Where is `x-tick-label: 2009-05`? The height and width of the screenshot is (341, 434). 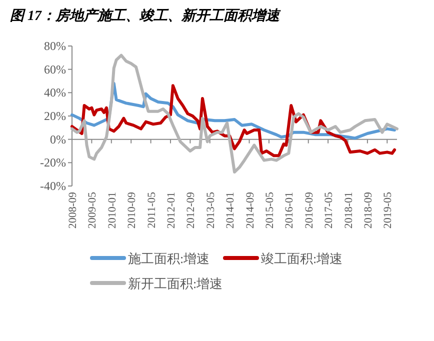 x-tick-label: 2009-05 is located at coordinates (92, 210).